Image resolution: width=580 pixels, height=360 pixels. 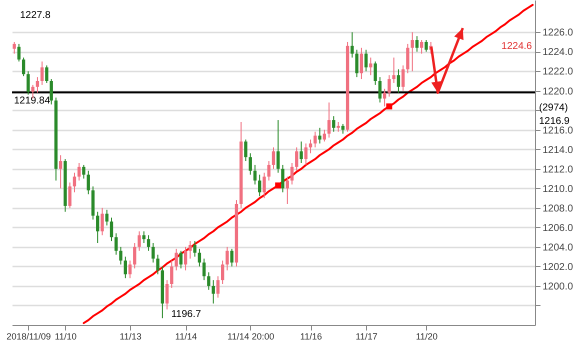 I want to click on annotation: 1224.6, so click(x=516, y=46).